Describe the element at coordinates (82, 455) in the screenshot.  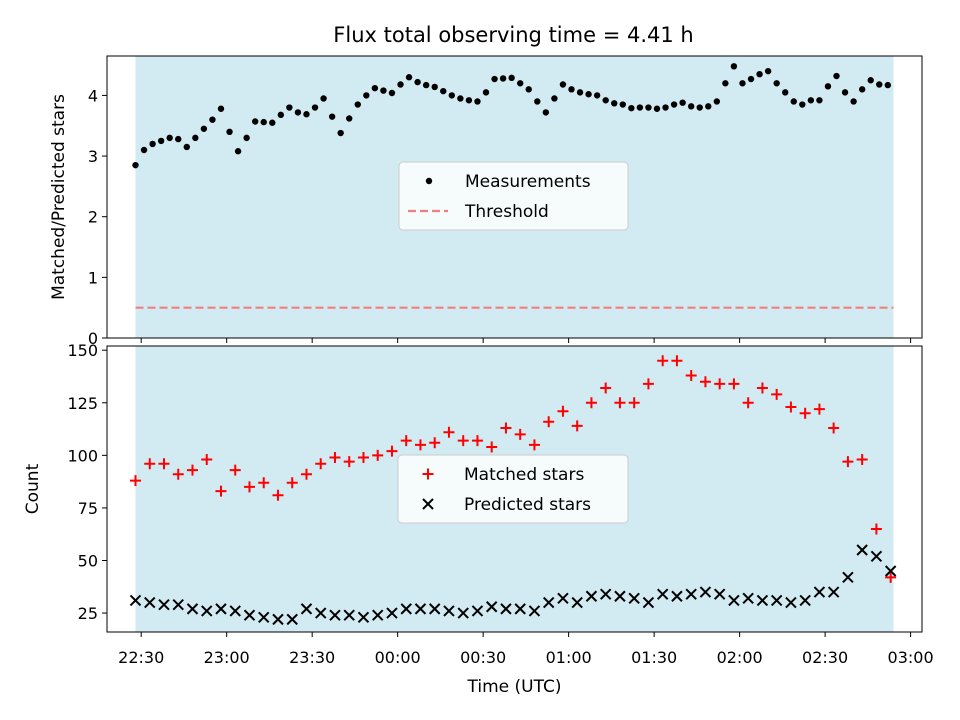
I see `y-tick-label: 100` at that location.